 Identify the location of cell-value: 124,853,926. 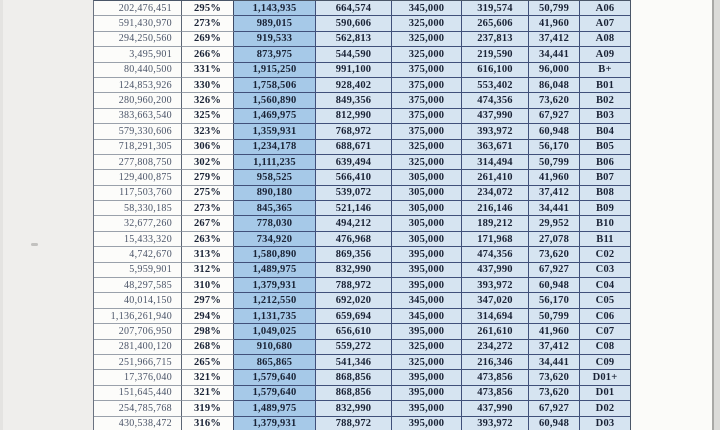
(138, 85).